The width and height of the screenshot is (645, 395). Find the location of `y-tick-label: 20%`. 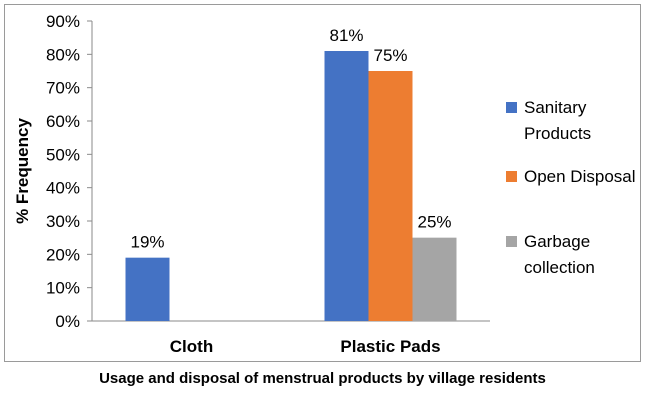

y-tick-label: 20% is located at coordinates (63, 254).